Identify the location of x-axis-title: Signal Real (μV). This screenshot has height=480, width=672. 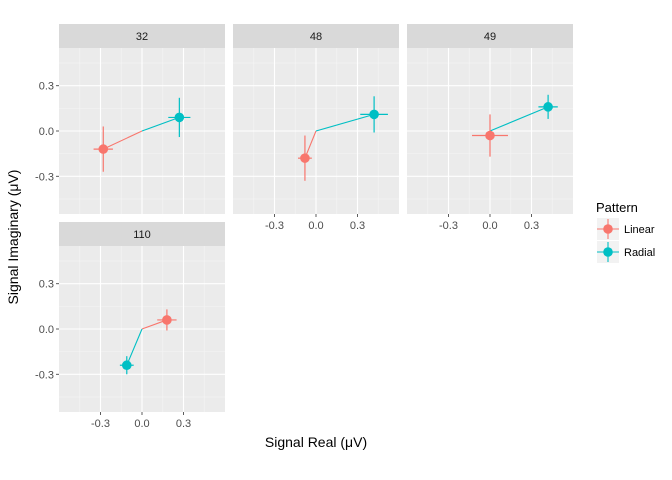
(316, 442).